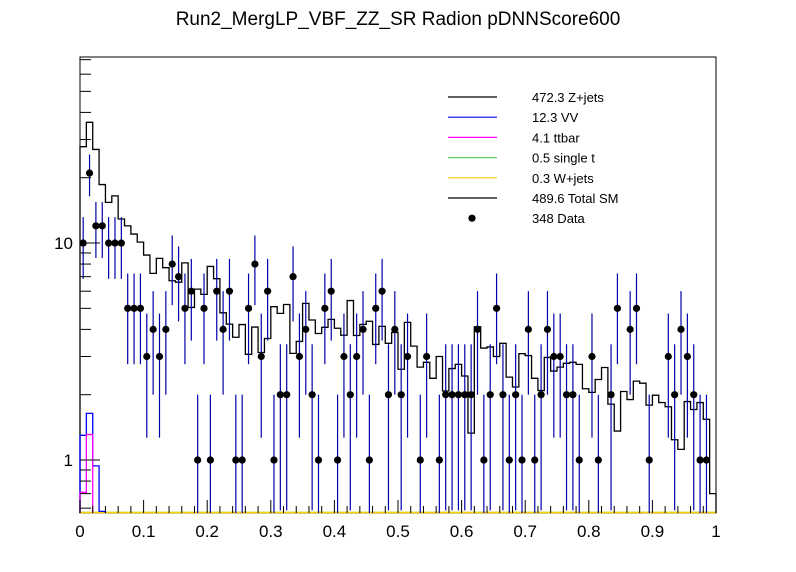 This screenshot has width=796, height=572. Describe the element at coordinates (472, 218) in the screenshot. I see `legend-marker` at that location.